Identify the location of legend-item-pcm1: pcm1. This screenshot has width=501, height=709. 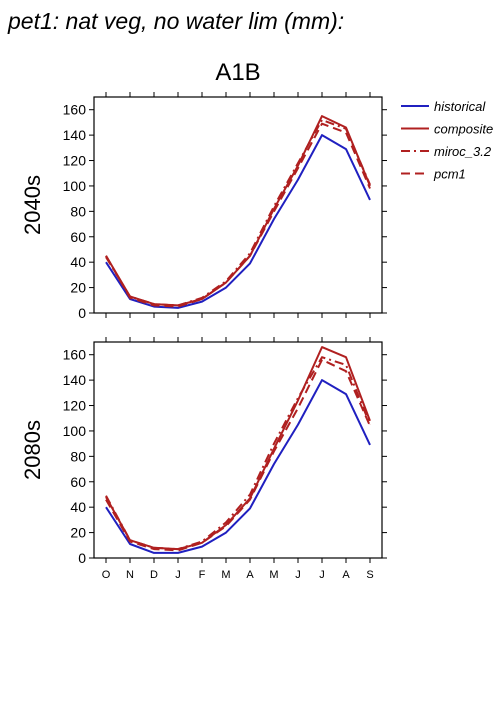
(433, 174).